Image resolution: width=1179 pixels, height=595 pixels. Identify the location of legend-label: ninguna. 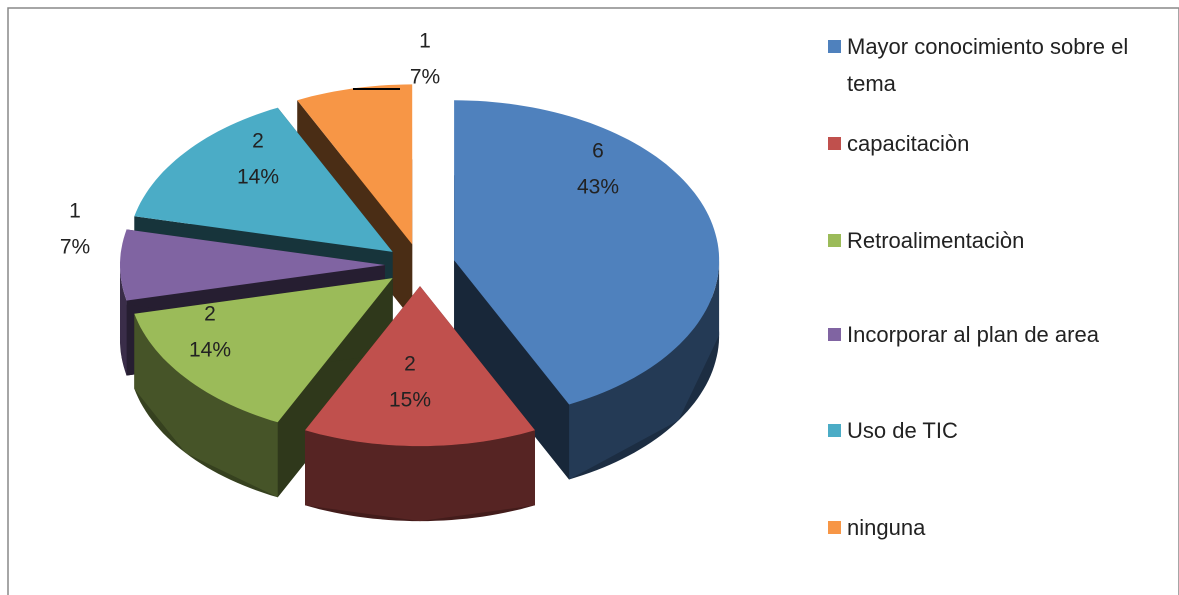
(886, 527).